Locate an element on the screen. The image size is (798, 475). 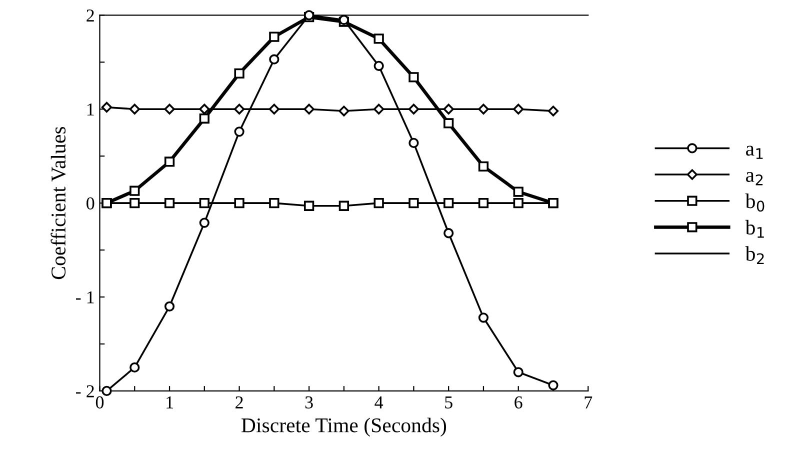
x-axis-title: Discrete Time (Seconds) is located at coordinates (344, 427).